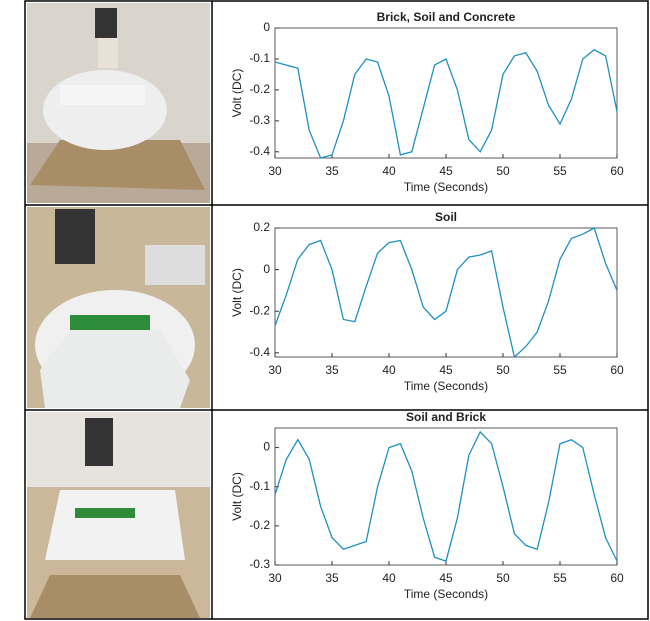 Image resolution: width=650 pixels, height=621 pixels. What do you see at coordinates (446, 217) in the screenshot?
I see `chart-title: Soil` at bounding box center [446, 217].